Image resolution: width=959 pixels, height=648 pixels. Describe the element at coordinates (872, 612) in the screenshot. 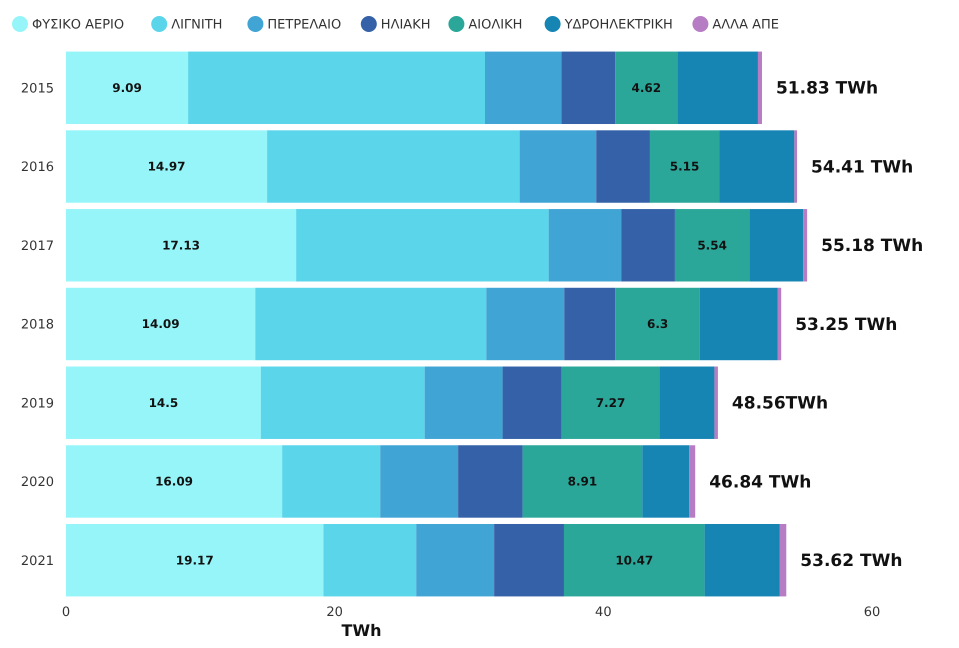

I see `x-tick-label: 60` at that location.